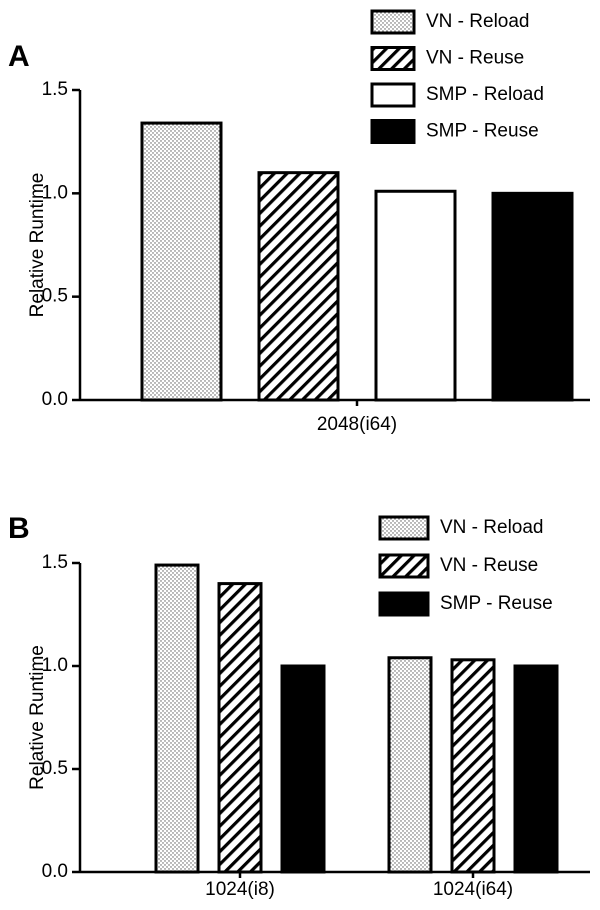 Image resolution: width=600 pixels, height=910 pixels. I want to click on legend-label: SMP - Reload, so click(485, 94).